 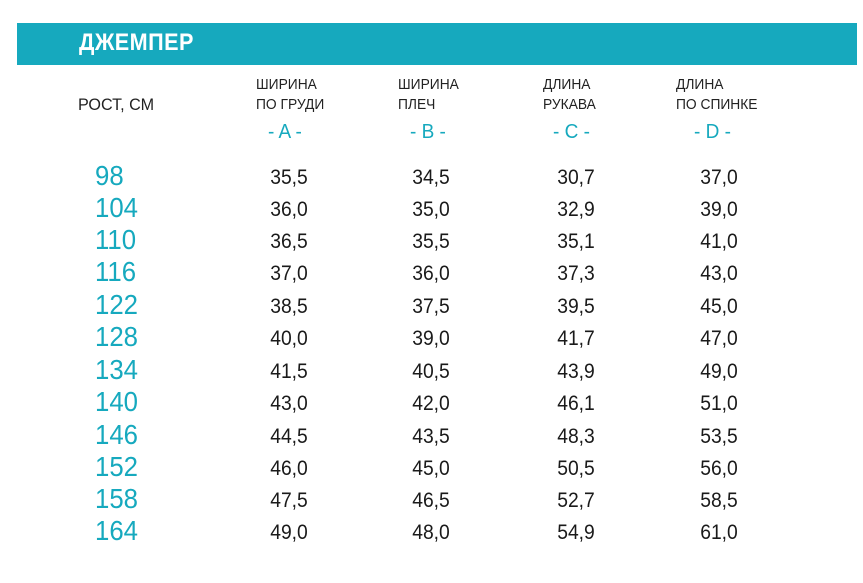 What do you see at coordinates (116, 336) in the screenshot?
I see `height-value: 128` at bounding box center [116, 336].